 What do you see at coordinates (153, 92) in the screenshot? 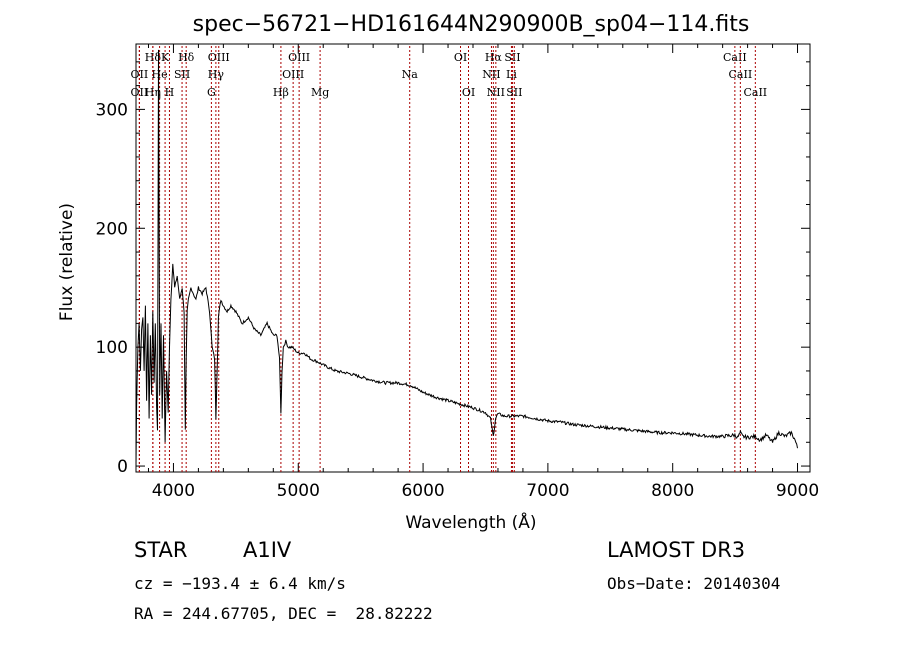
I see `spectral-line-label: Hη` at bounding box center [153, 92].